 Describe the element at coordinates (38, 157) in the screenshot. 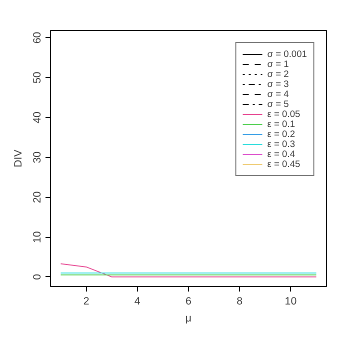

I see `y-tick-label: 30` at that location.